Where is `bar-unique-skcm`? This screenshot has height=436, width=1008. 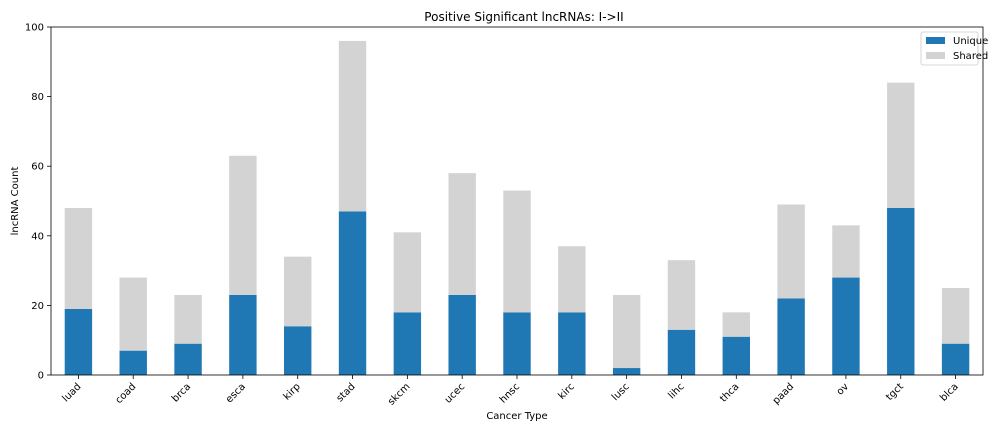 bar-unique-skcm is located at coordinates (407, 343).